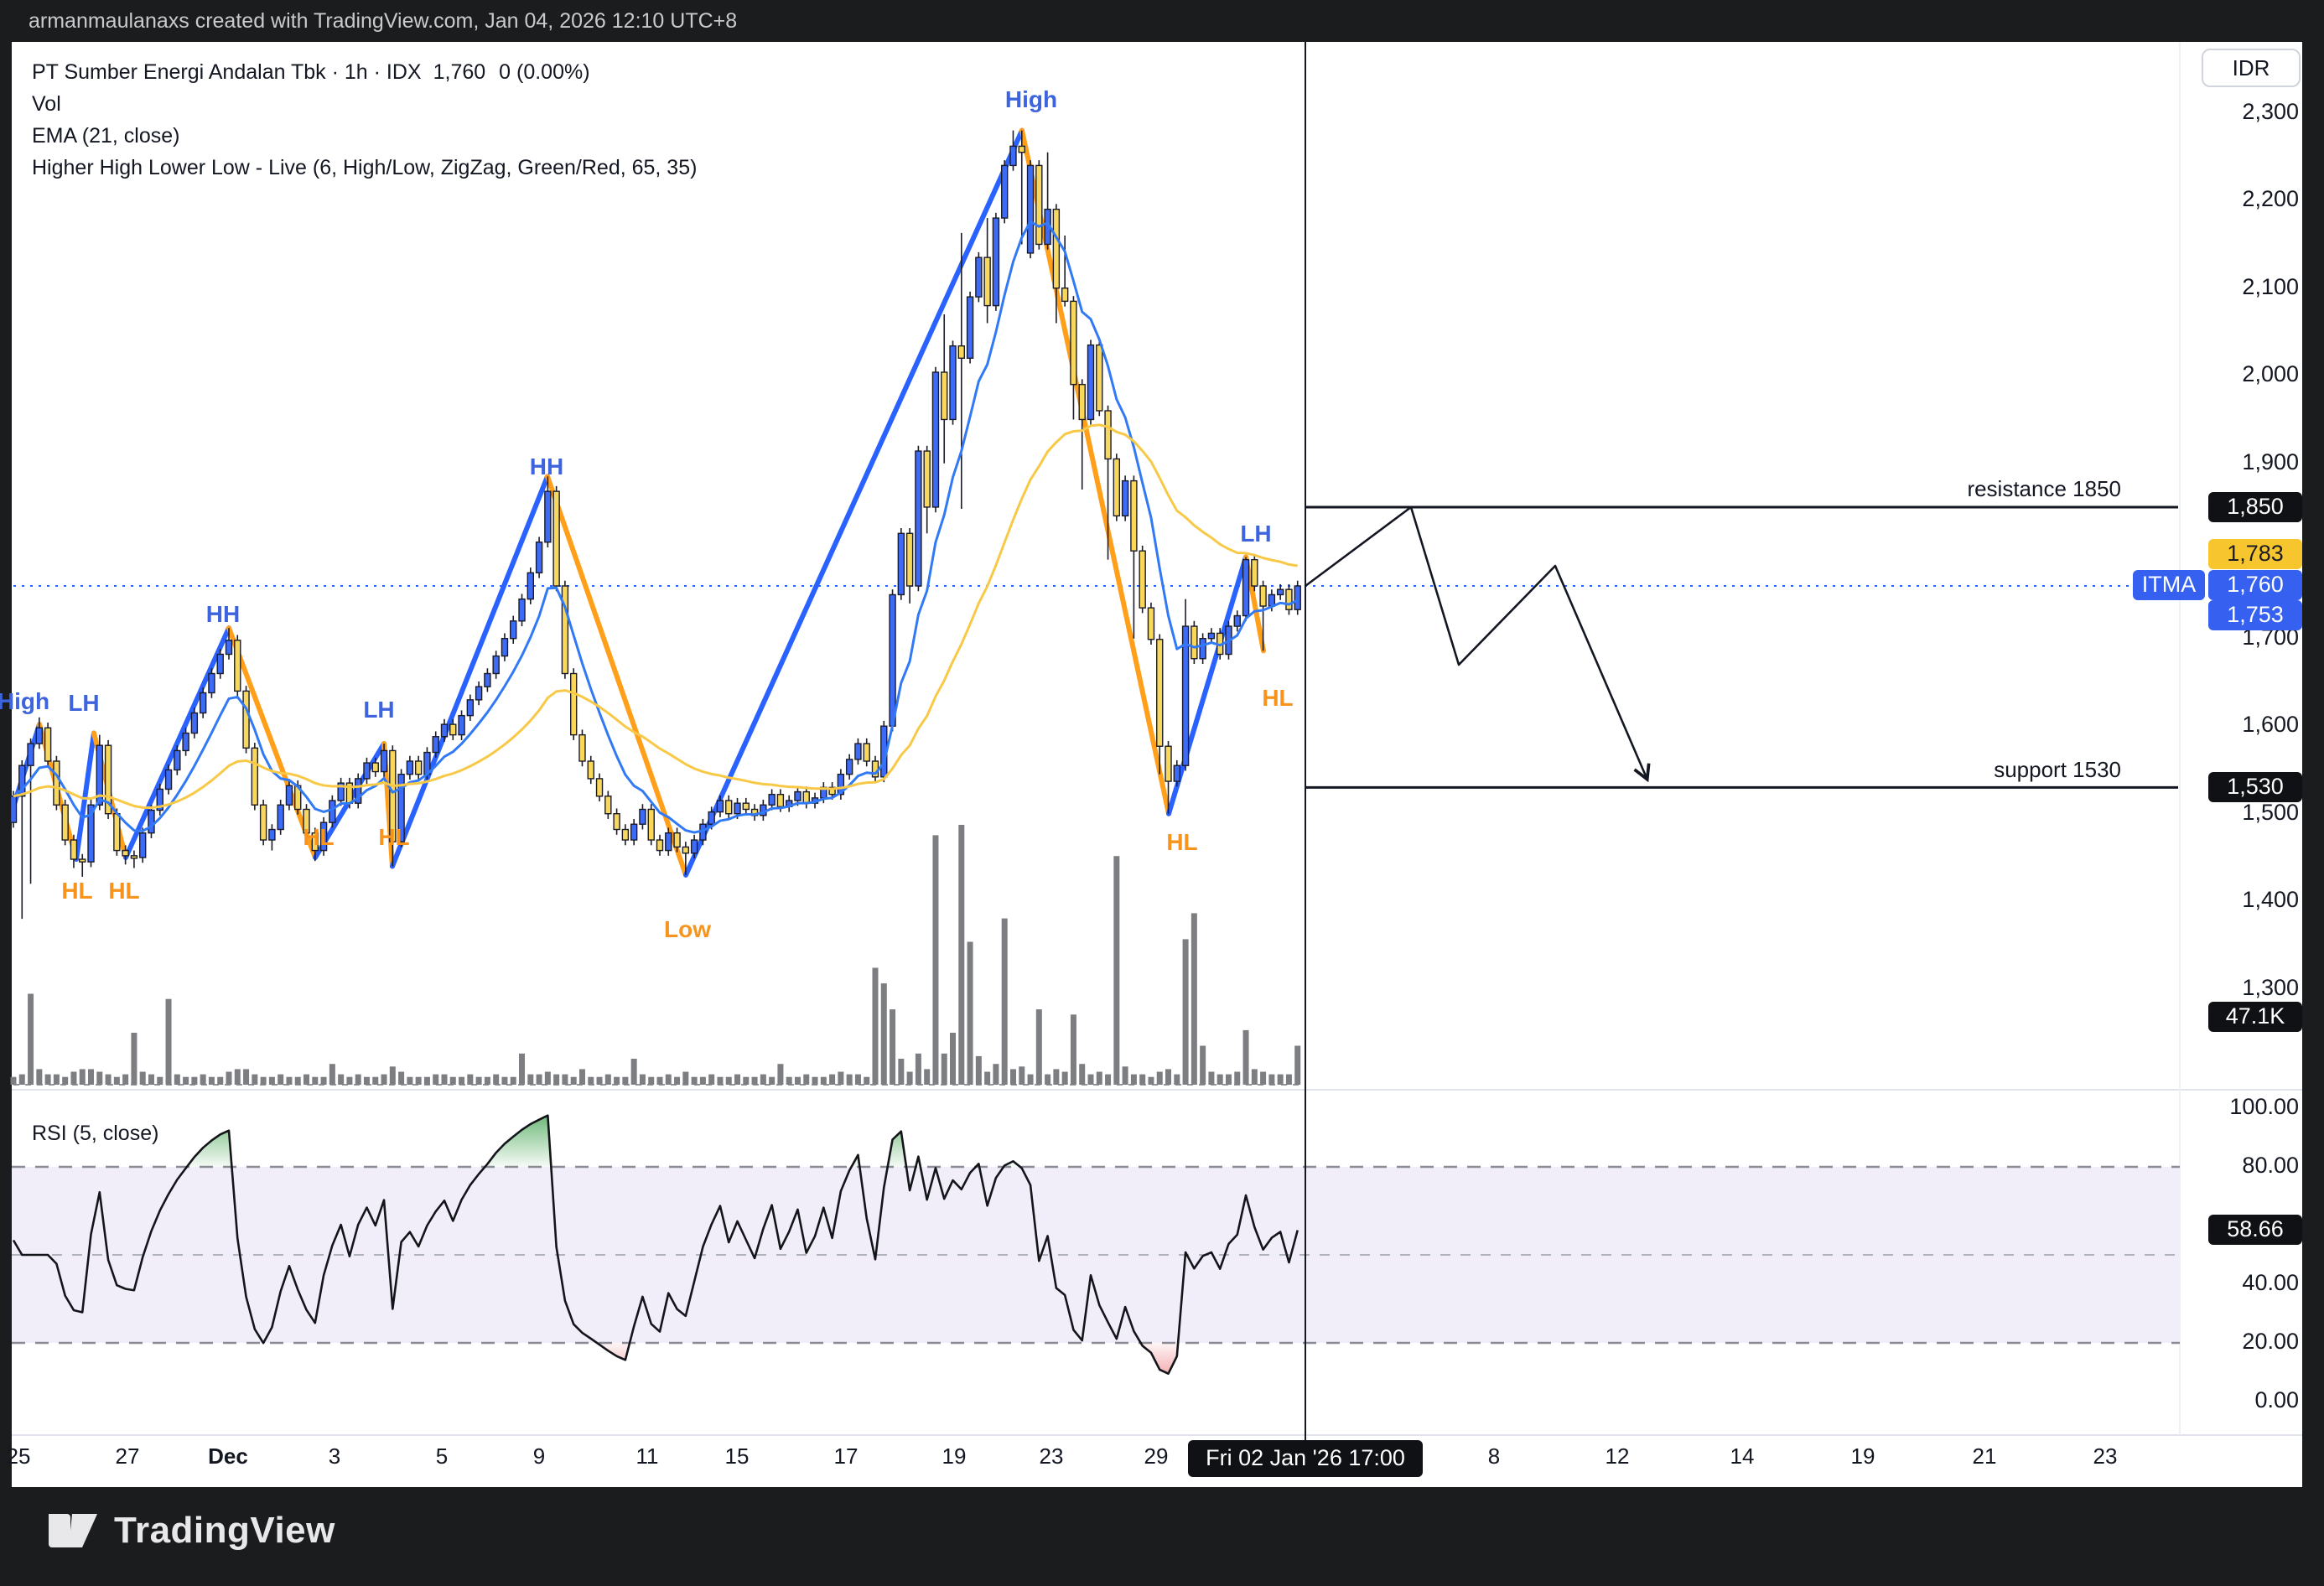 The width and height of the screenshot is (2324, 1586). Describe the element at coordinates (2255, 1228) in the screenshot. I see `rsi-value-badge-text: 58.66` at that location.